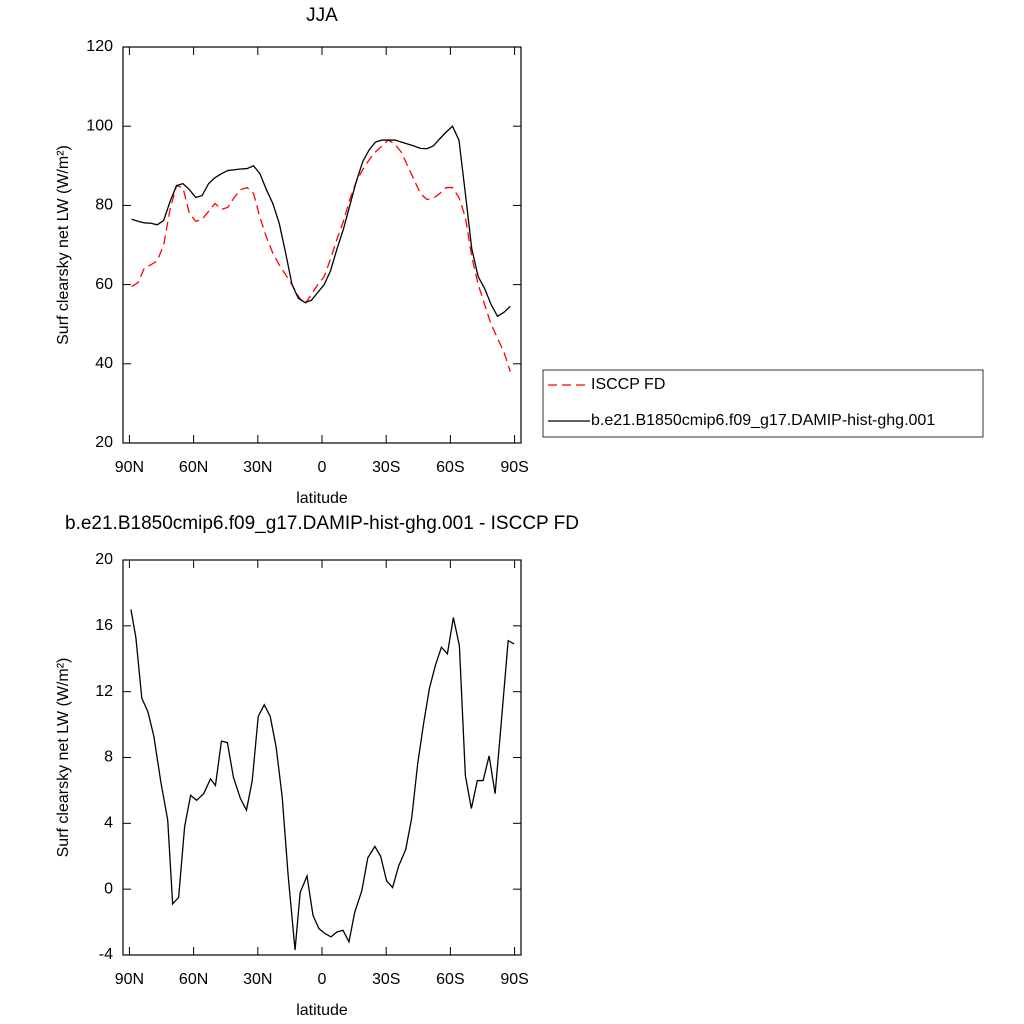 This screenshot has width=1024, height=1024. Describe the element at coordinates (108, 757) in the screenshot. I see `y-tick-label: 8` at that location.